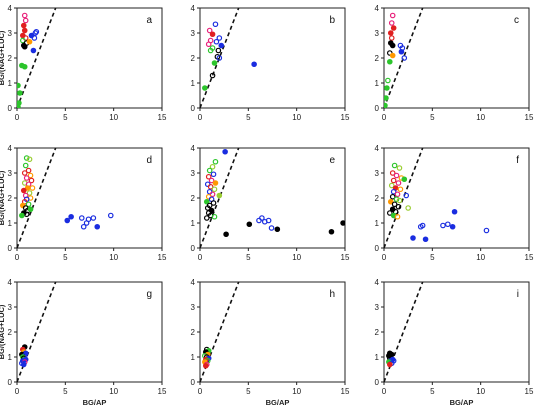 The width and height of the screenshot is (550, 410). I want to click on panel-label: c, so click(516, 20).